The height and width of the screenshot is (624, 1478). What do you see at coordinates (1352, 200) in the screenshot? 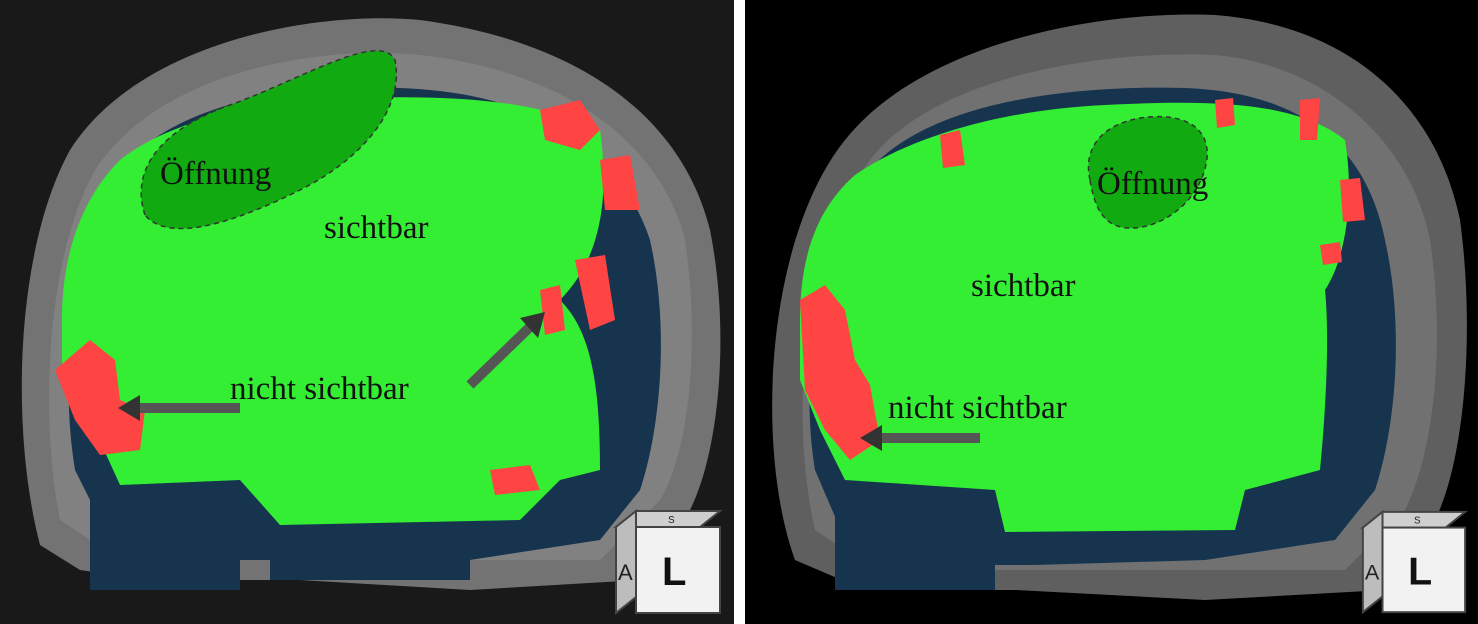
I see `not-visible-region-right` at bounding box center [1352, 200].